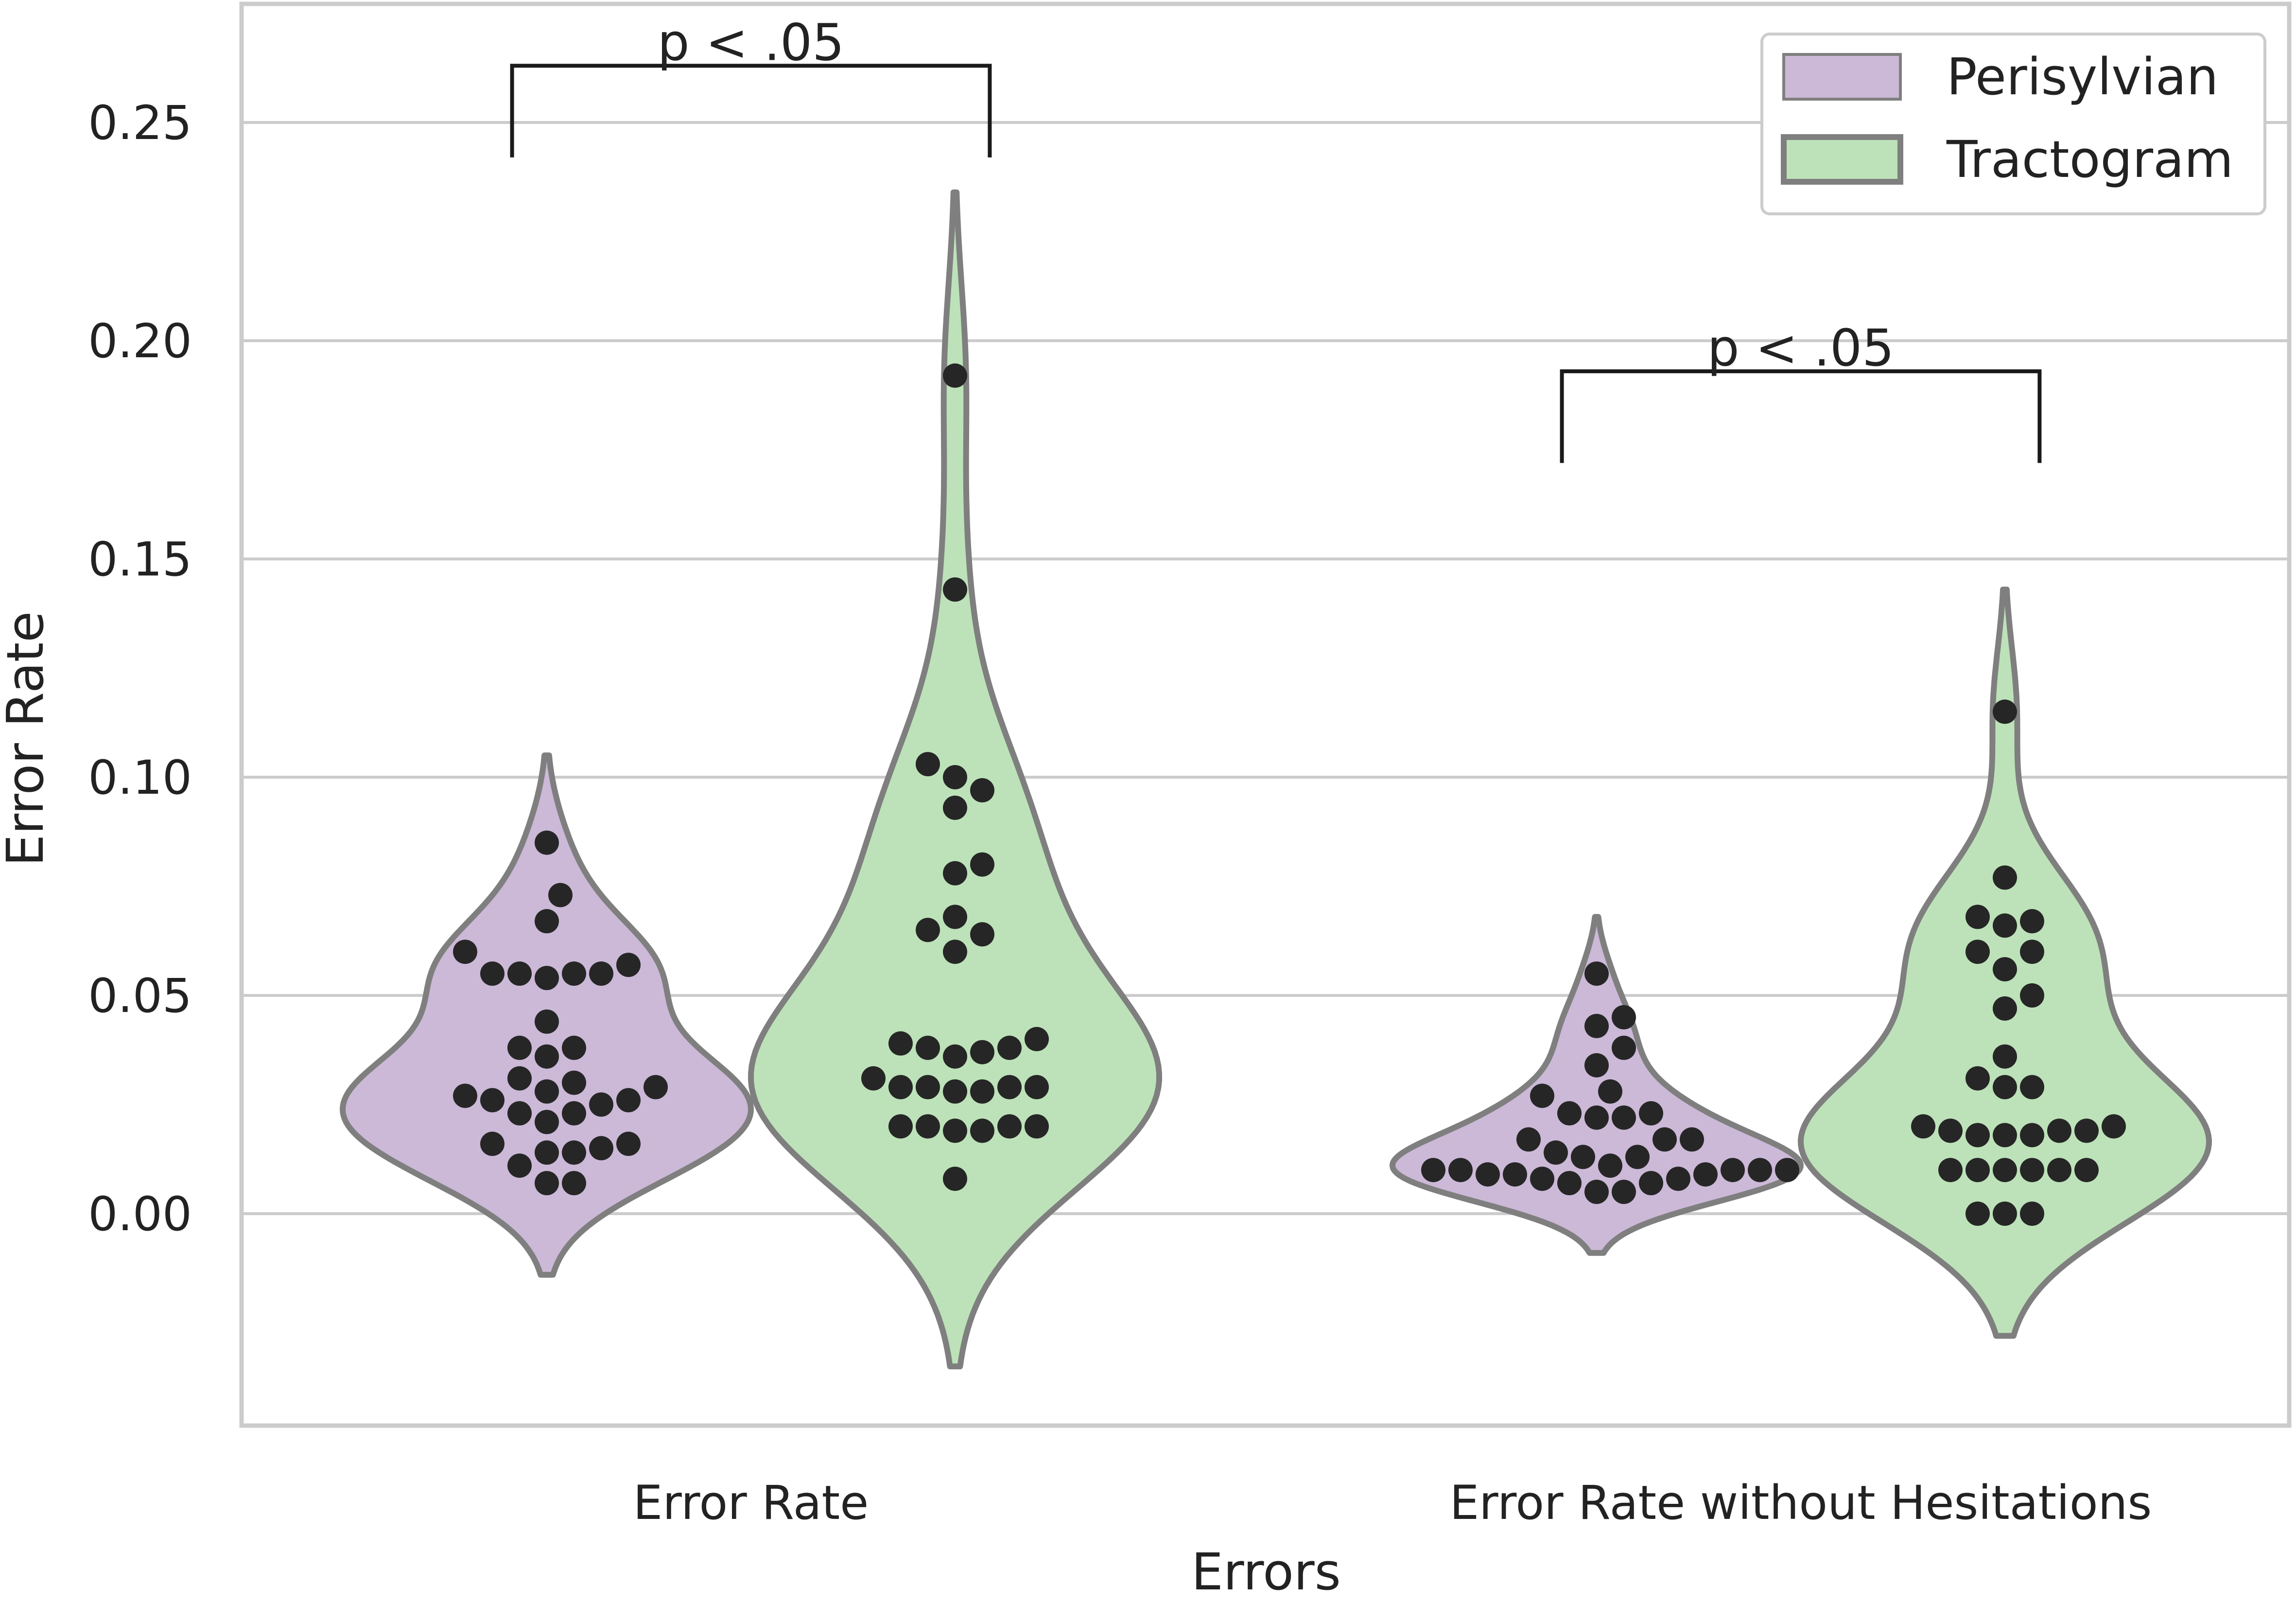 The height and width of the screenshot is (1603, 2296). What do you see at coordinates (27, 738) in the screenshot?
I see `y-axis-title: Error Rate` at bounding box center [27, 738].